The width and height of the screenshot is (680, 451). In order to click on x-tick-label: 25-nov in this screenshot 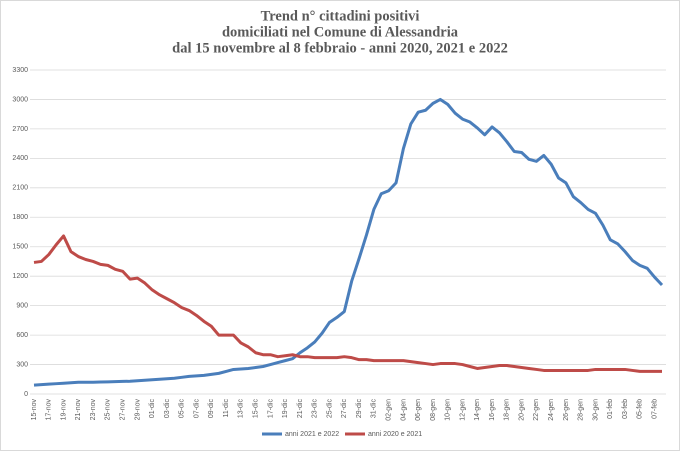, I will do `click(108, 410)`.